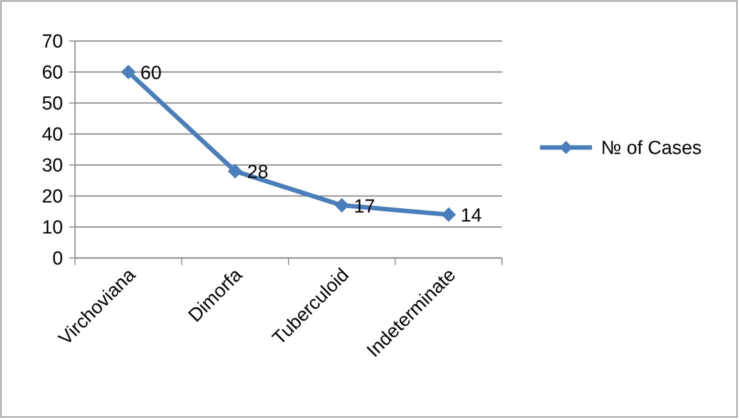 The width and height of the screenshot is (739, 419). I want to click on y-tick-label: 0, so click(57, 259).